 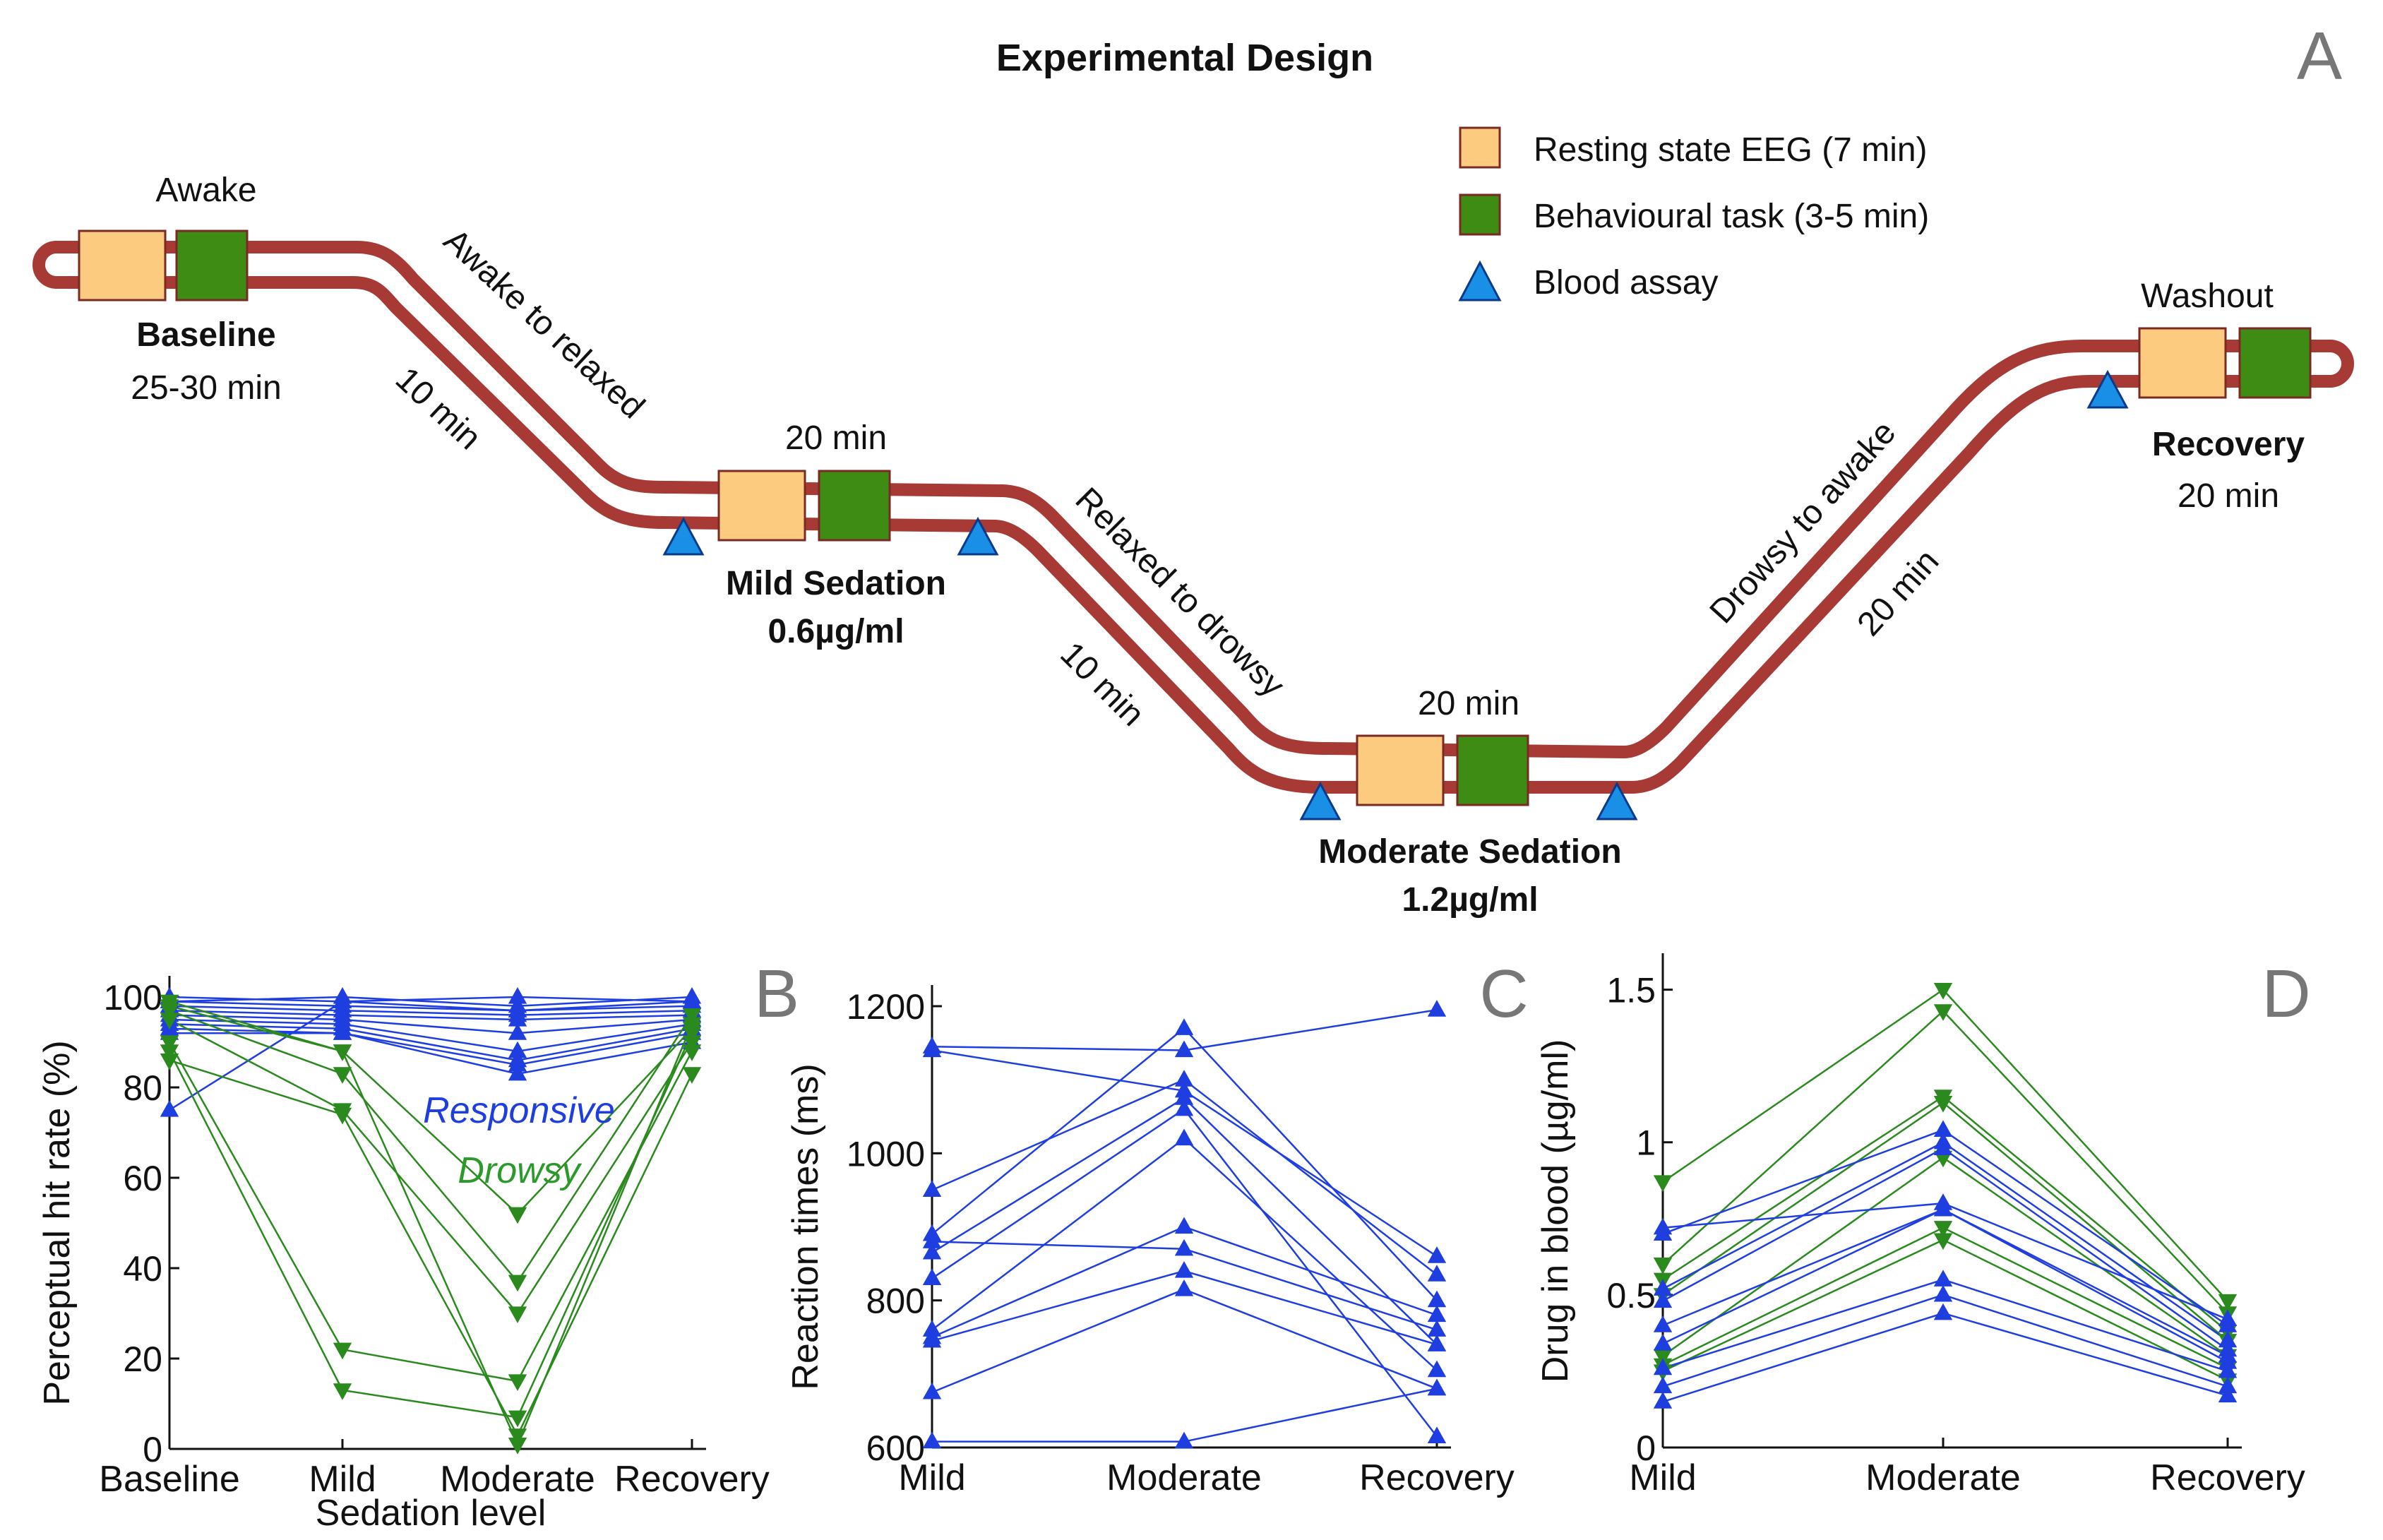 What do you see at coordinates (2228, 444) in the screenshot?
I see `stage-recovery-name: Recovery` at bounding box center [2228, 444].